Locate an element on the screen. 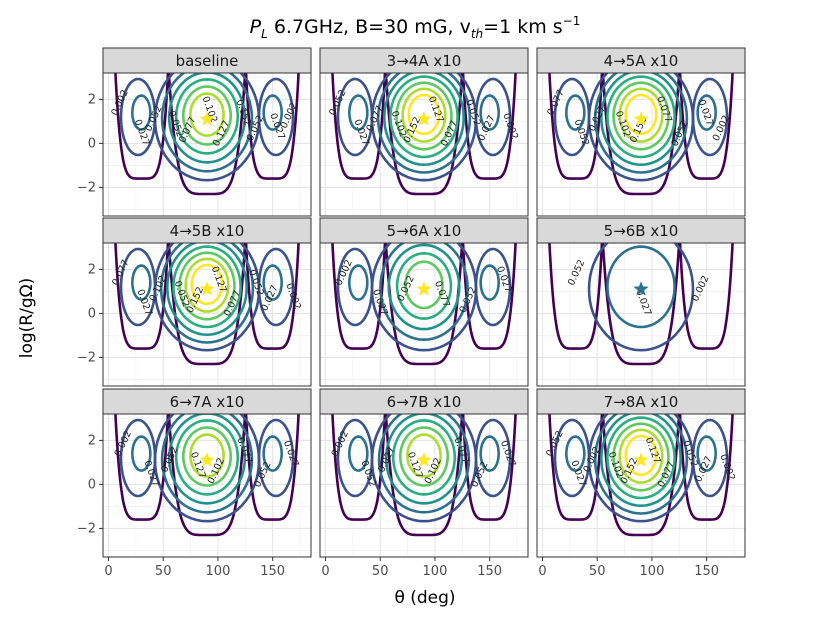 The width and height of the screenshot is (830, 623). facet-strip-label: 5→6B x10 is located at coordinates (641, 231).